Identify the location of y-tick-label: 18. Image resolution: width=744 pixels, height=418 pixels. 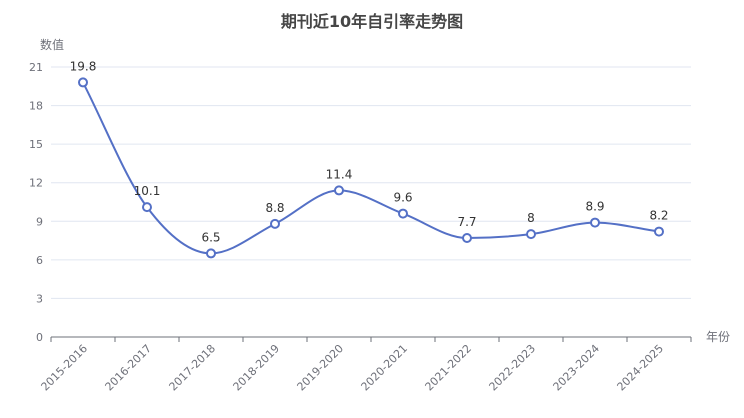
(36, 106).